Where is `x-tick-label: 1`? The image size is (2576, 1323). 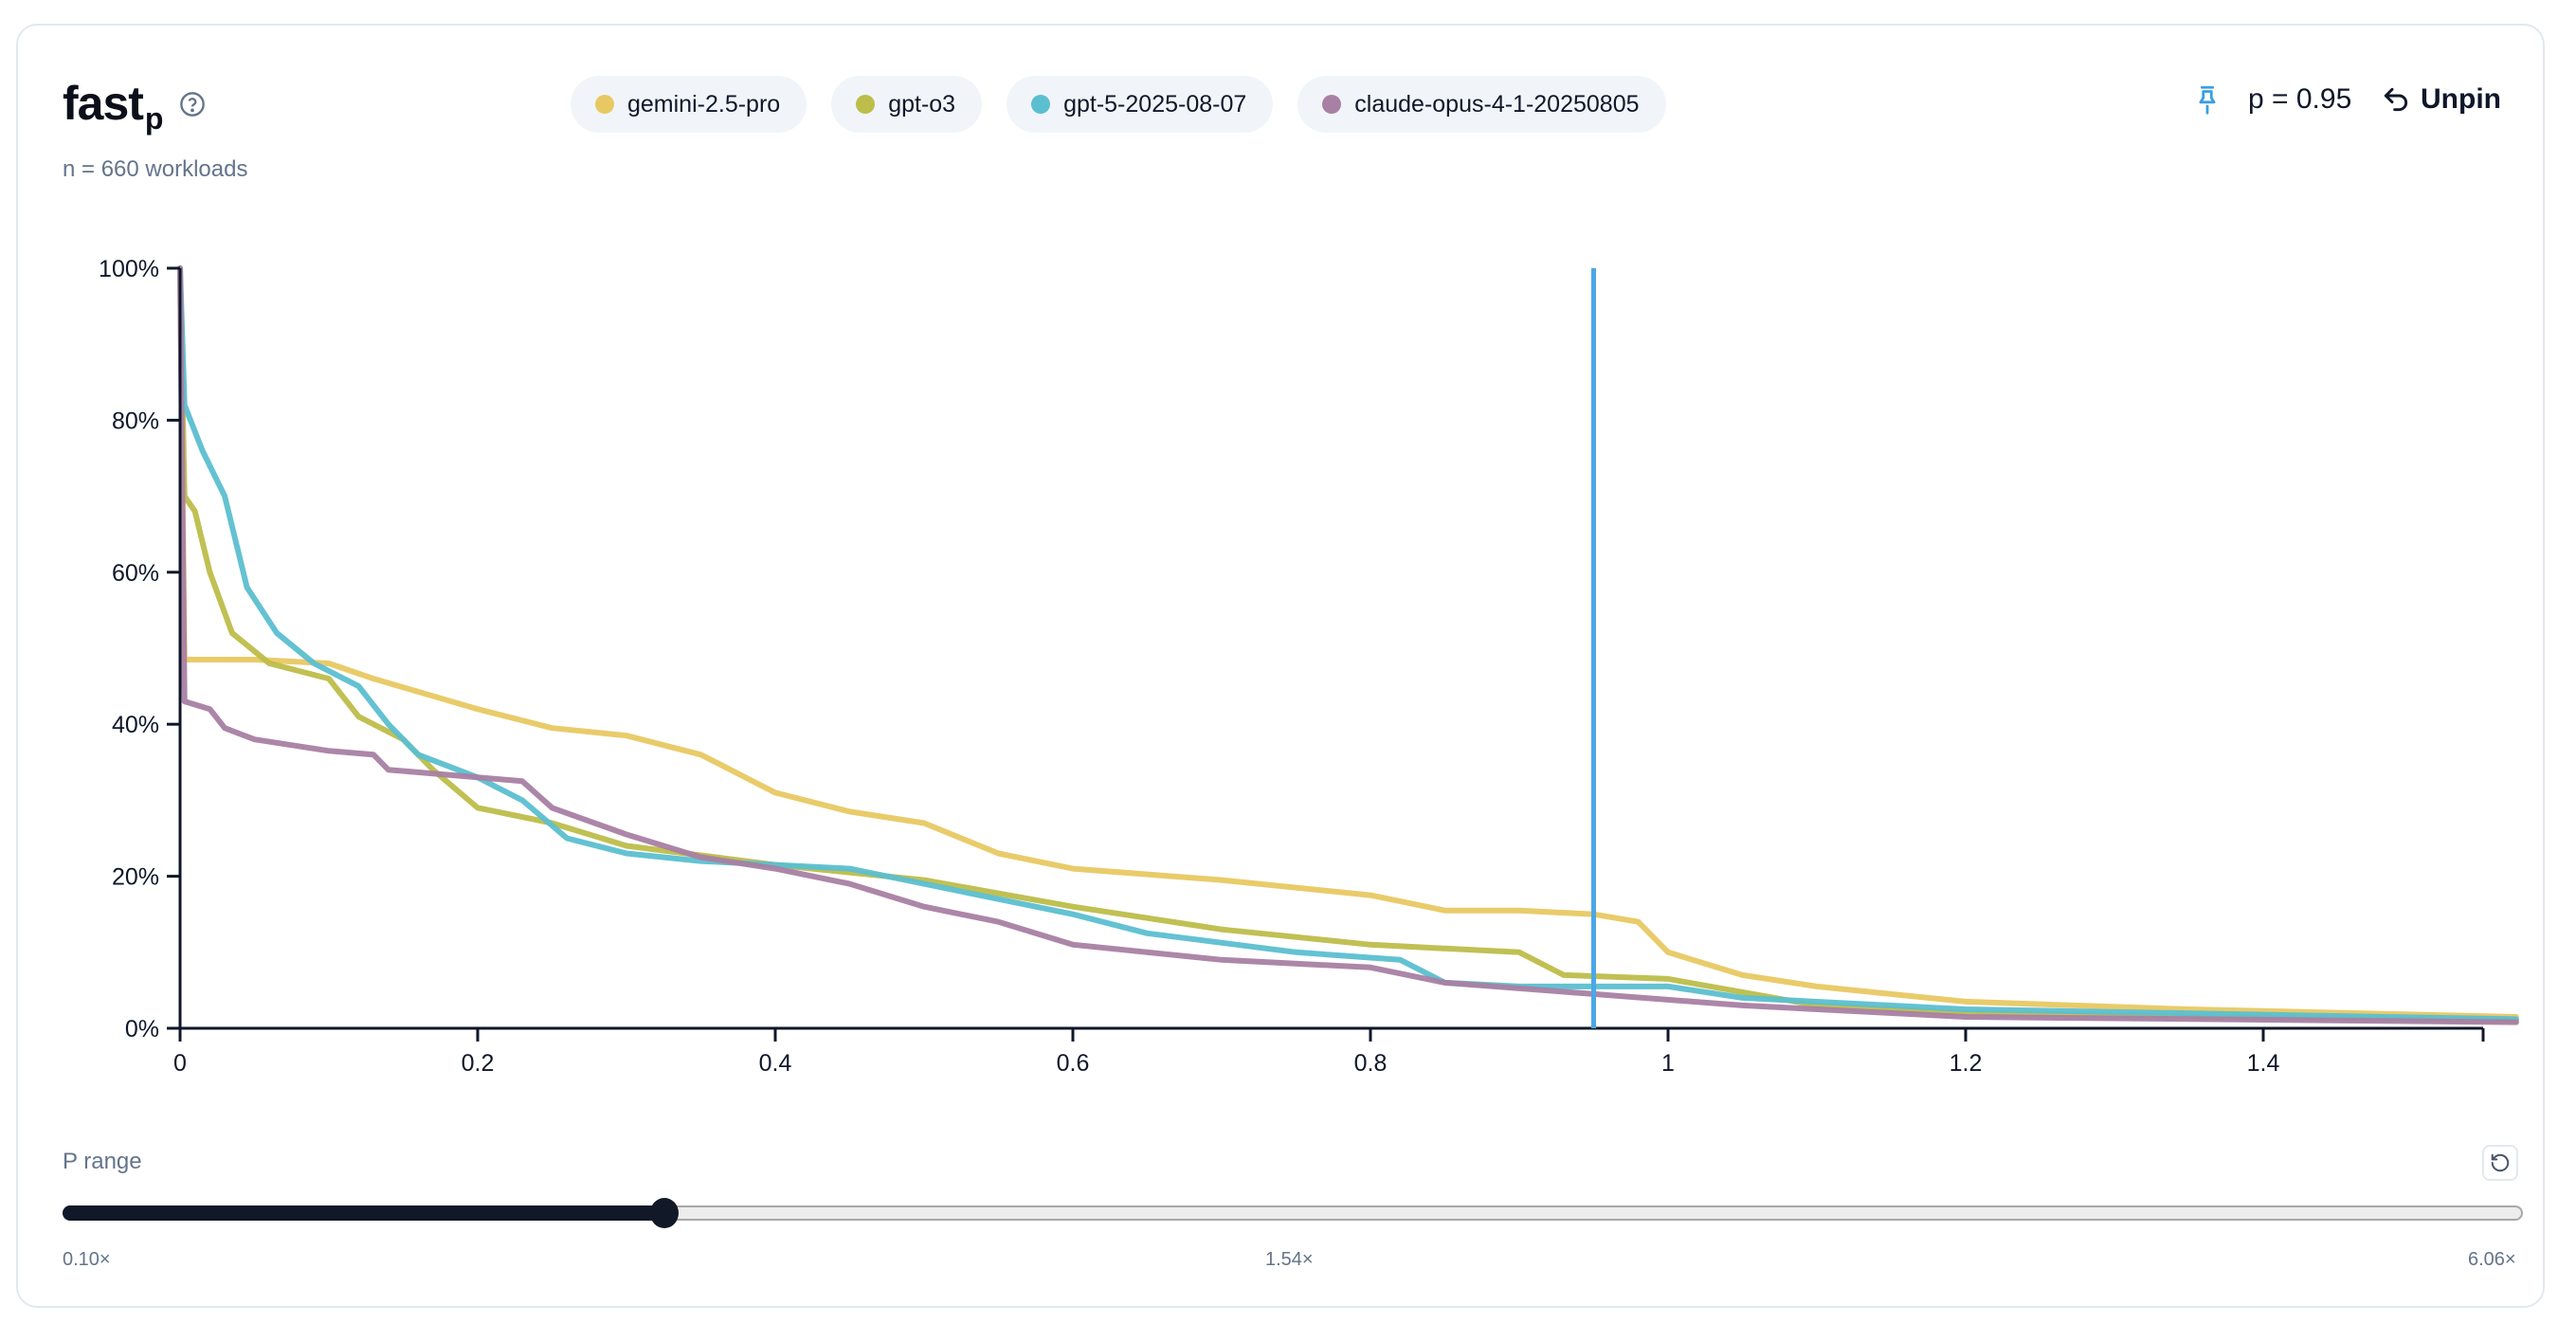
x-tick-label: 1 is located at coordinates (1668, 1063).